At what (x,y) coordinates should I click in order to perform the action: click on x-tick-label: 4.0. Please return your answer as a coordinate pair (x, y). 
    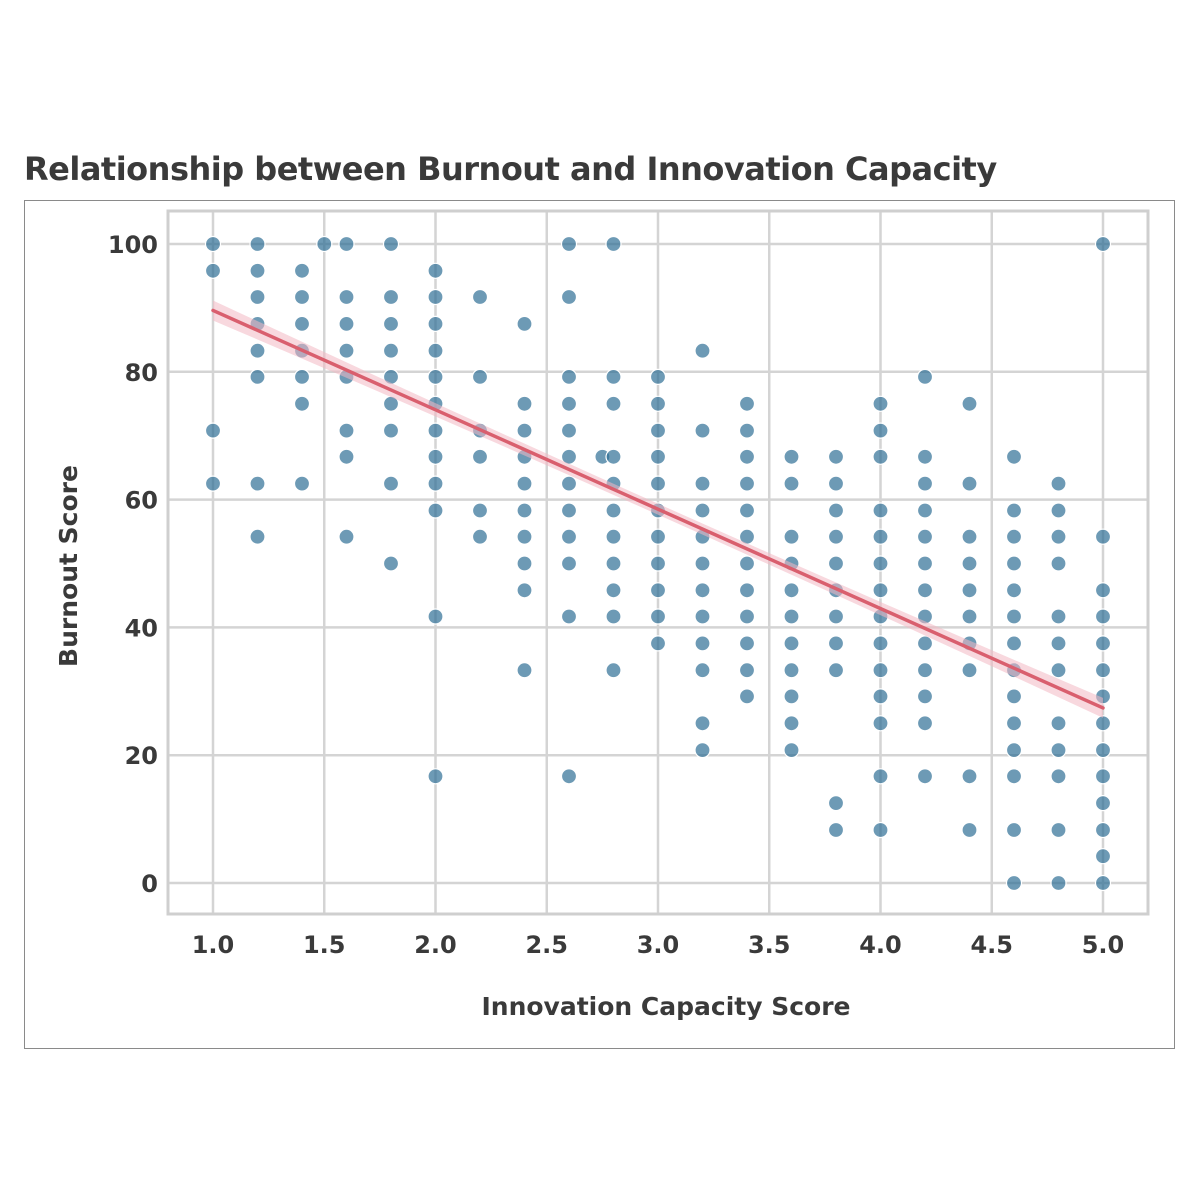
    Looking at the image, I should click on (880, 945).